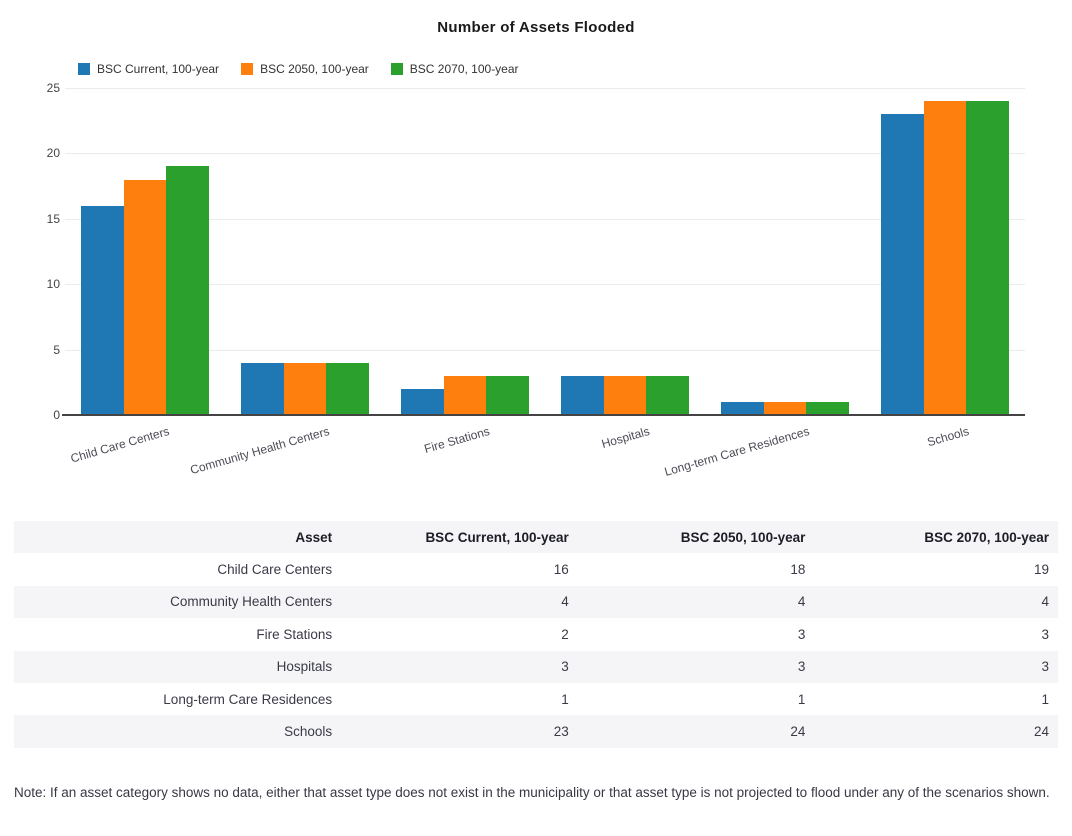 The height and width of the screenshot is (836, 1072). I want to click on legend-item-1: BSC Current, 100-year, so click(148, 69).